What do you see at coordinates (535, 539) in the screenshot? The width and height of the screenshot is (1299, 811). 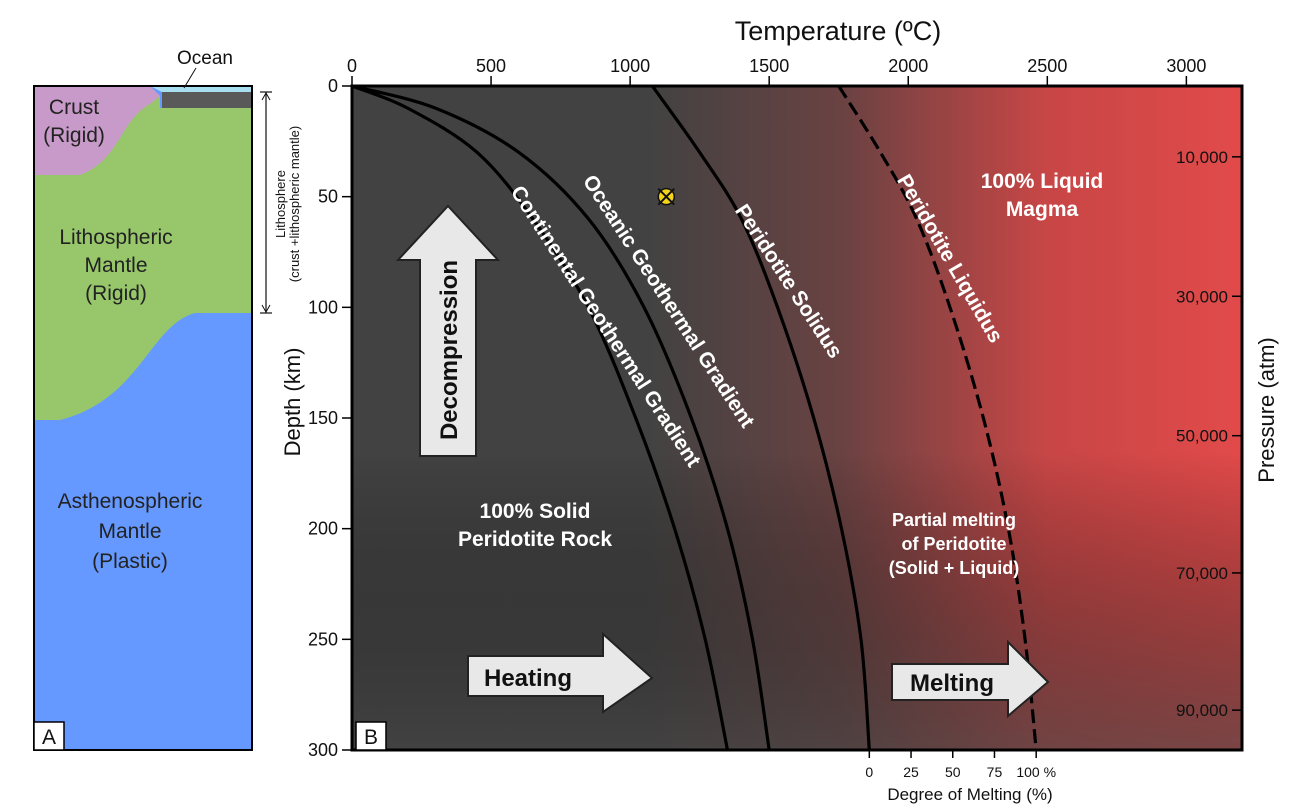 I see `solid-region-label-2: Peridotite Rock` at bounding box center [535, 539].